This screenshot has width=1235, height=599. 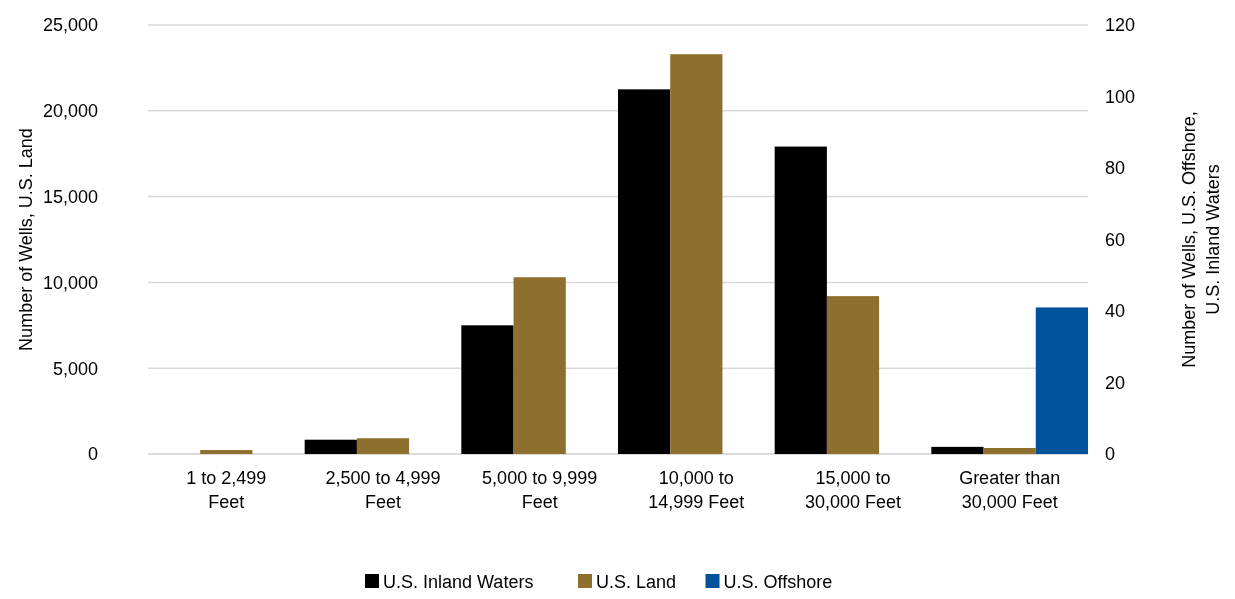 I want to click on x-tick-label: 2,500 to 4,999 Feet, so click(x=383, y=490).